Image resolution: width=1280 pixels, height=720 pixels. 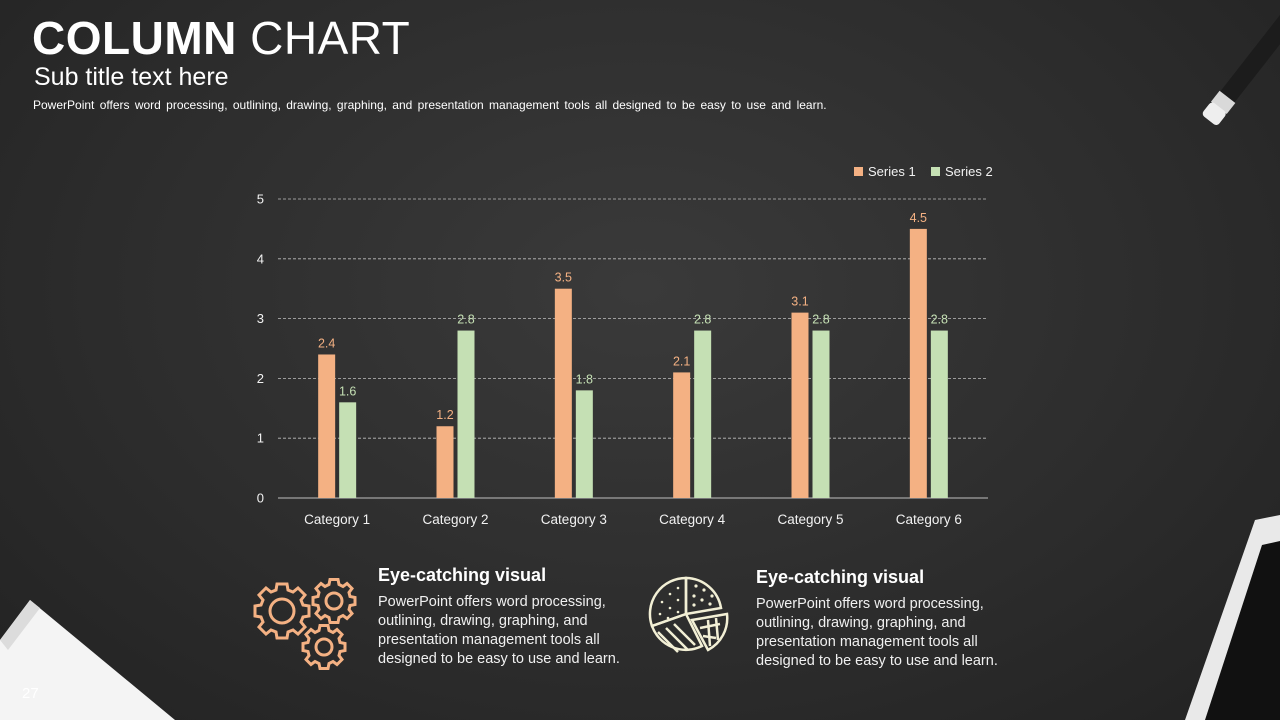 What do you see at coordinates (305, 624) in the screenshot?
I see `gears-icon` at bounding box center [305, 624].